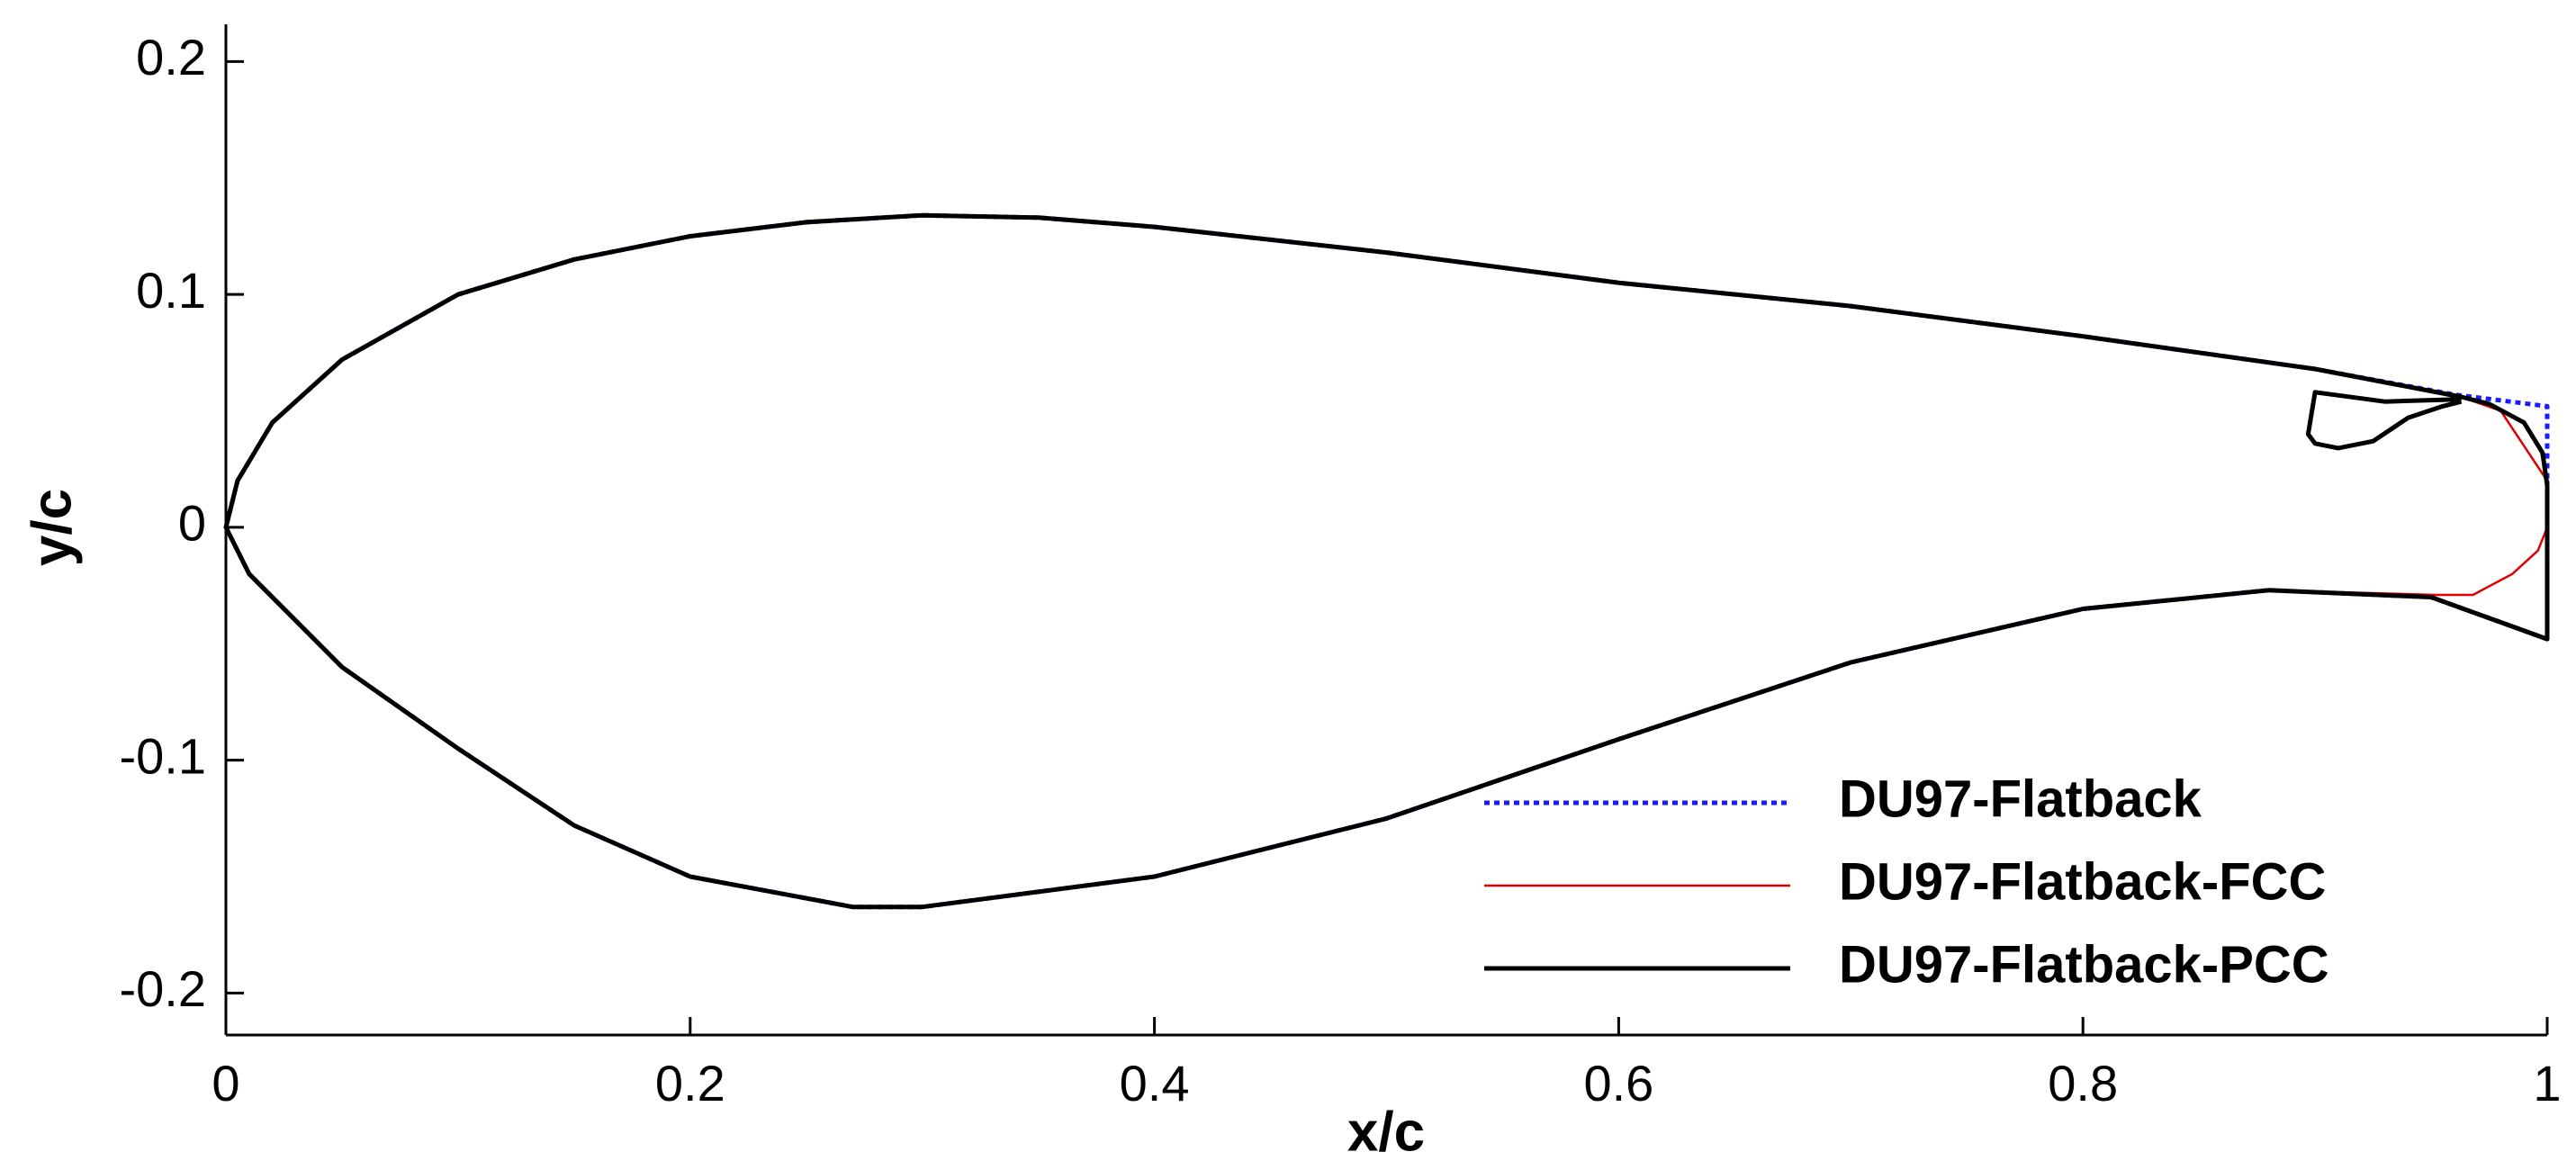 The image size is (2576, 1170). Describe the element at coordinates (163, 755) in the screenshot. I see `y-tick-label: -0.1` at that location.